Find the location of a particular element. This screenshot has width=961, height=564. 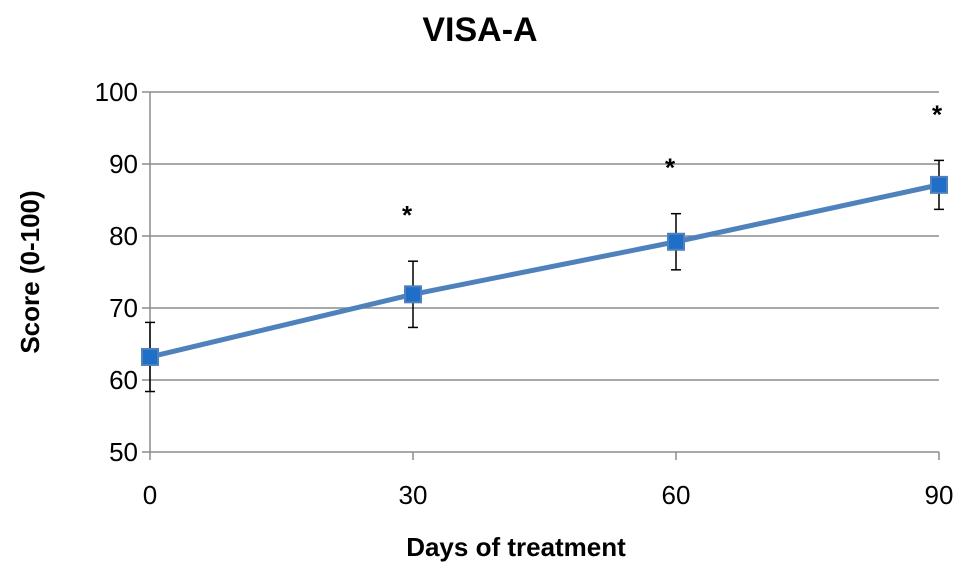

x-tick-label: 30 is located at coordinates (413, 495).